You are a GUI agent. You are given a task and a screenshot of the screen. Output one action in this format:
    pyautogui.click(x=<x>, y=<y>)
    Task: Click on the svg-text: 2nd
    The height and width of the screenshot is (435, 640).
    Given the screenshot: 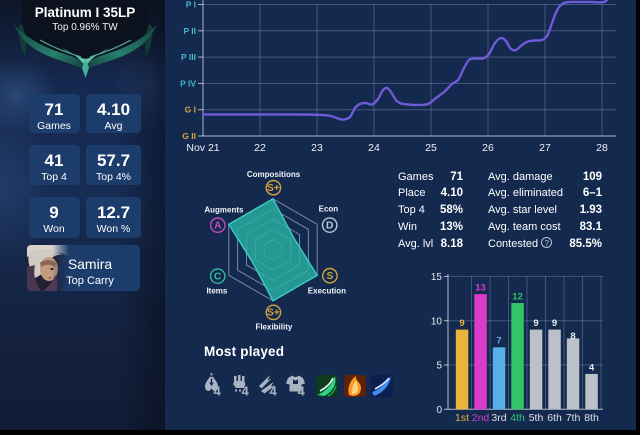 What is the action you would take?
    pyautogui.click(x=481, y=418)
    